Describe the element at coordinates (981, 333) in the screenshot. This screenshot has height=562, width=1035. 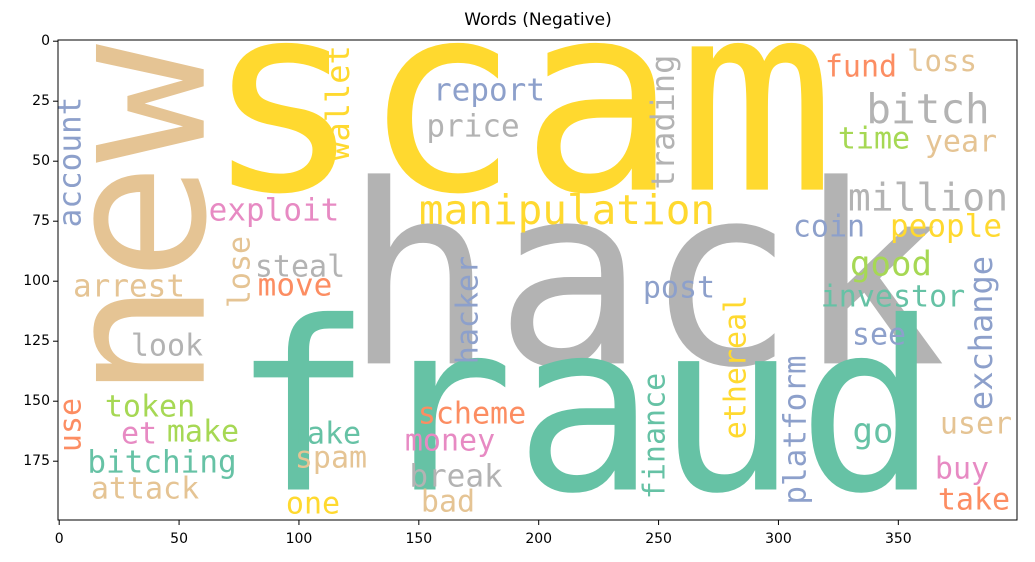
I see `word: exchange` at that location.